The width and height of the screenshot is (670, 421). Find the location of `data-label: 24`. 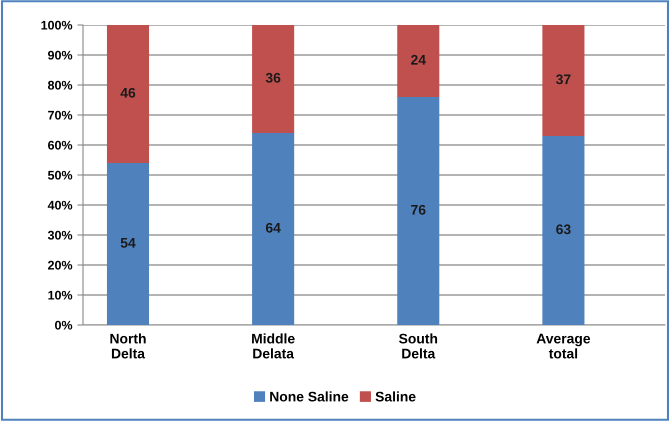

data-label: 24 is located at coordinates (418, 59).